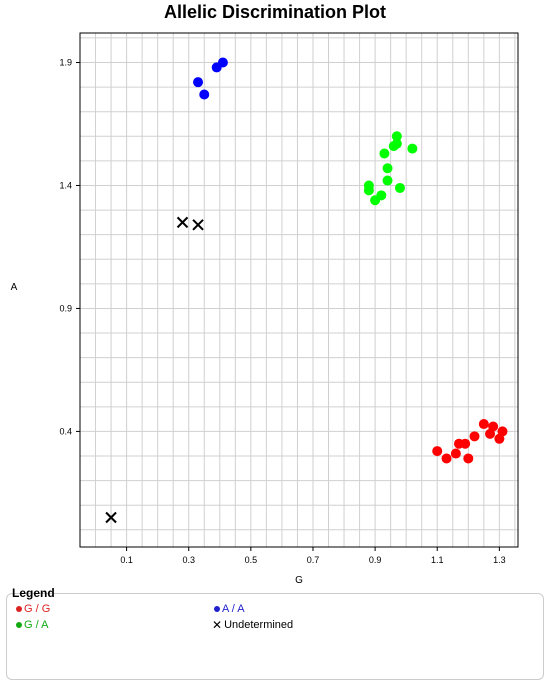 The width and height of the screenshot is (550, 684). What do you see at coordinates (65, 431) in the screenshot?
I see `y-tick-label: 0.4` at bounding box center [65, 431].